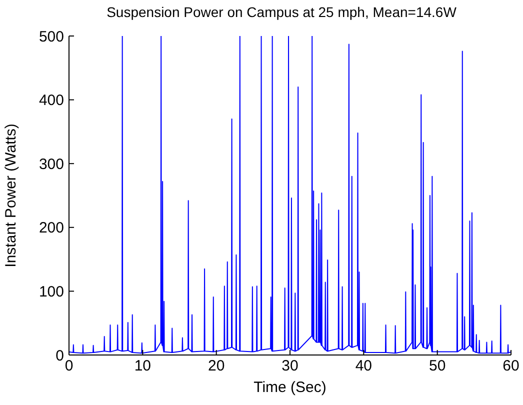  Describe the element at coordinates (282, 12) in the screenshot. I see `chart-title: Suspension Power on Campus at 25 mph, Mean=14.6W` at that location.